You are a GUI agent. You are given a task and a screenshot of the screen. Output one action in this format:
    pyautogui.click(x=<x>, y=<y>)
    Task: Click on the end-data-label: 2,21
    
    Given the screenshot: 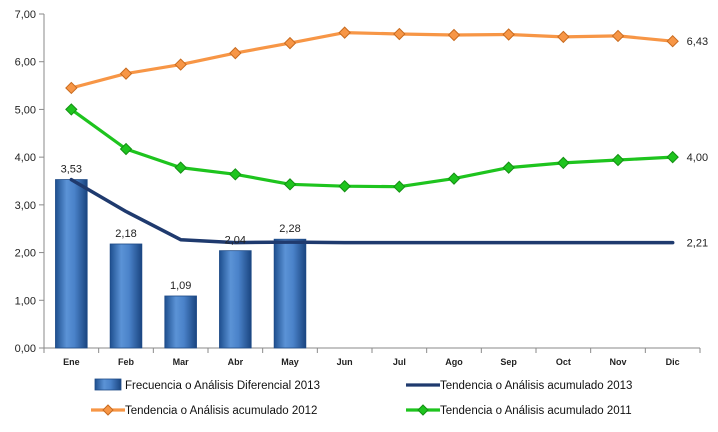 What is the action you would take?
    pyautogui.click(x=697, y=244)
    